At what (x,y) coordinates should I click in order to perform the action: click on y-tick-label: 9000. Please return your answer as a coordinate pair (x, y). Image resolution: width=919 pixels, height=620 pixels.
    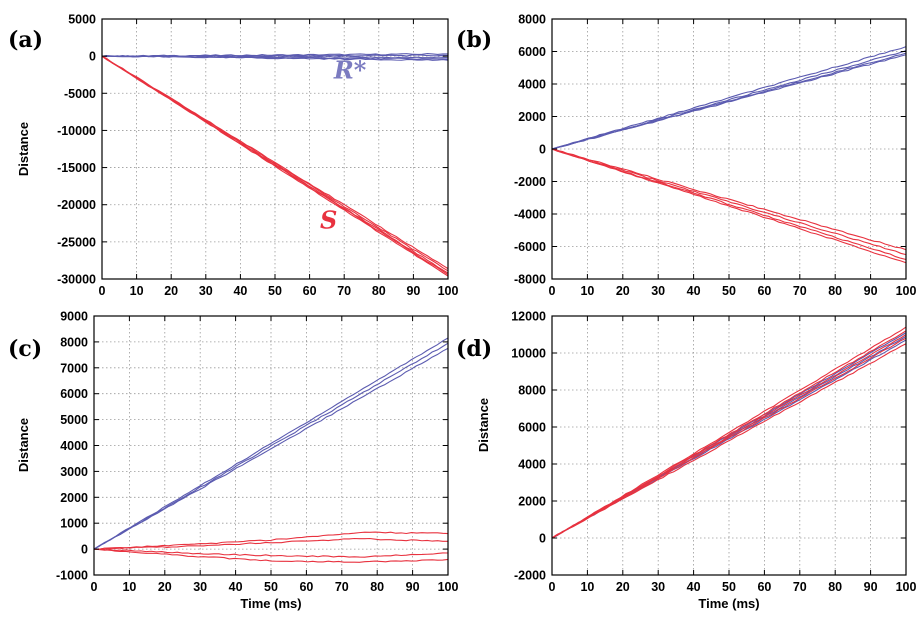
    Looking at the image, I should click on (74, 317).